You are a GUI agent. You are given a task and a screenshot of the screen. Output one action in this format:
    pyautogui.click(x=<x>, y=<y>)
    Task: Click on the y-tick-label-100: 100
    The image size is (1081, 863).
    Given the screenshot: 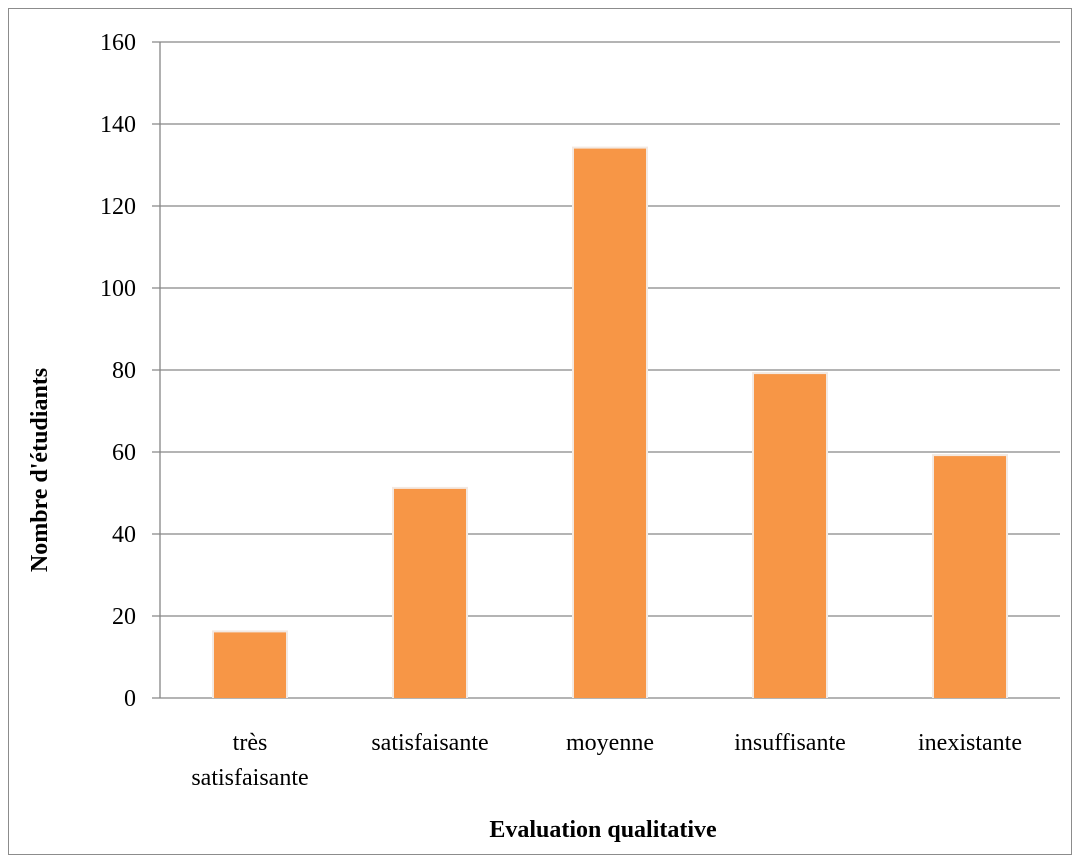 What is the action you would take?
    pyautogui.click(x=118, y=289)
    